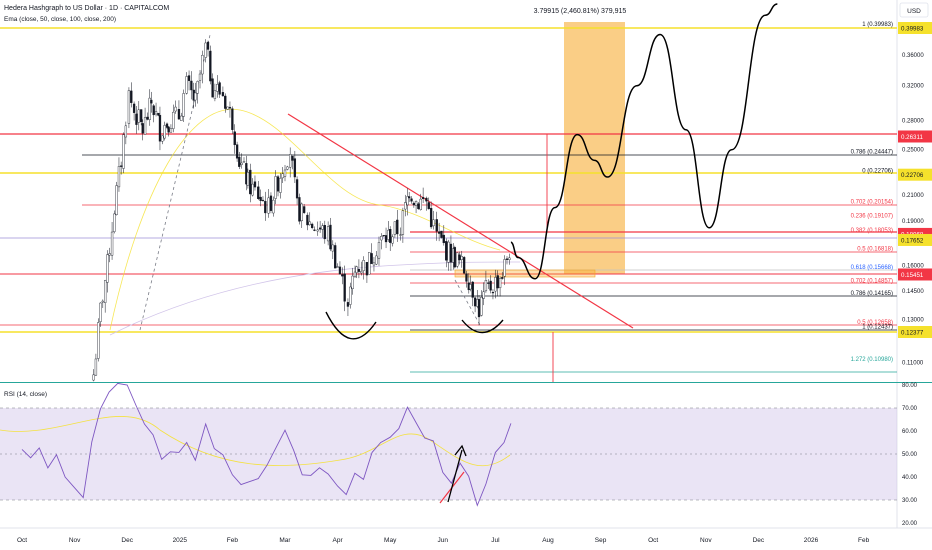  What do you see at coordinates (914, 11) in the screenshot?
I see `currency-label: USD` at bounding box center [914, 11].